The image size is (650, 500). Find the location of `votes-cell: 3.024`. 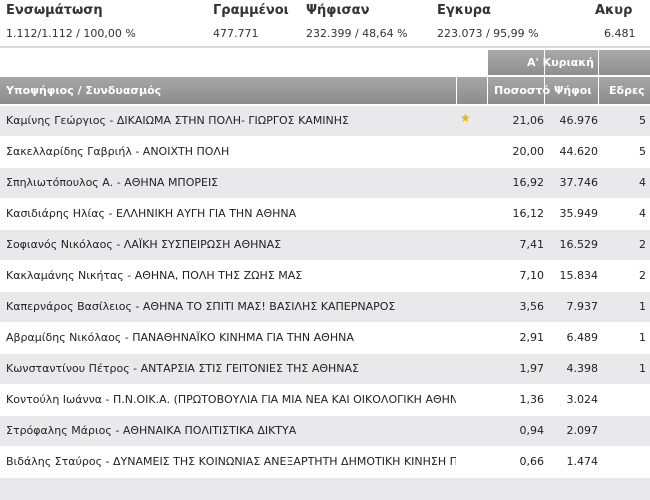

votes-cell: 3.024 is located at coordinates (582, 399).